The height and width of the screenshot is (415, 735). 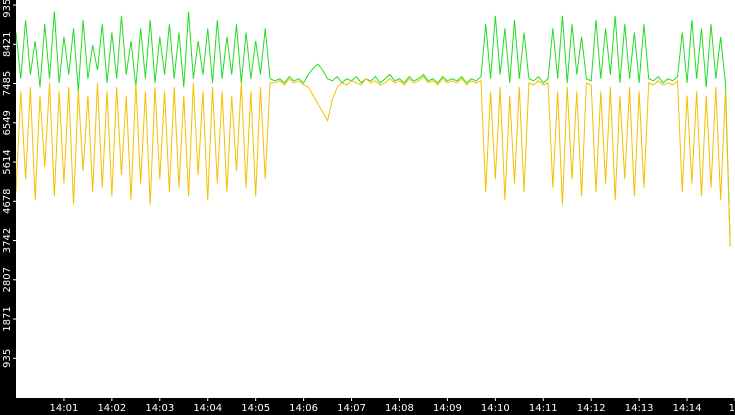 What do you see at coordinates (351, 408) in the screenshot?
I see `x-tick-label: 14:07` at bounding box center [351, 408].